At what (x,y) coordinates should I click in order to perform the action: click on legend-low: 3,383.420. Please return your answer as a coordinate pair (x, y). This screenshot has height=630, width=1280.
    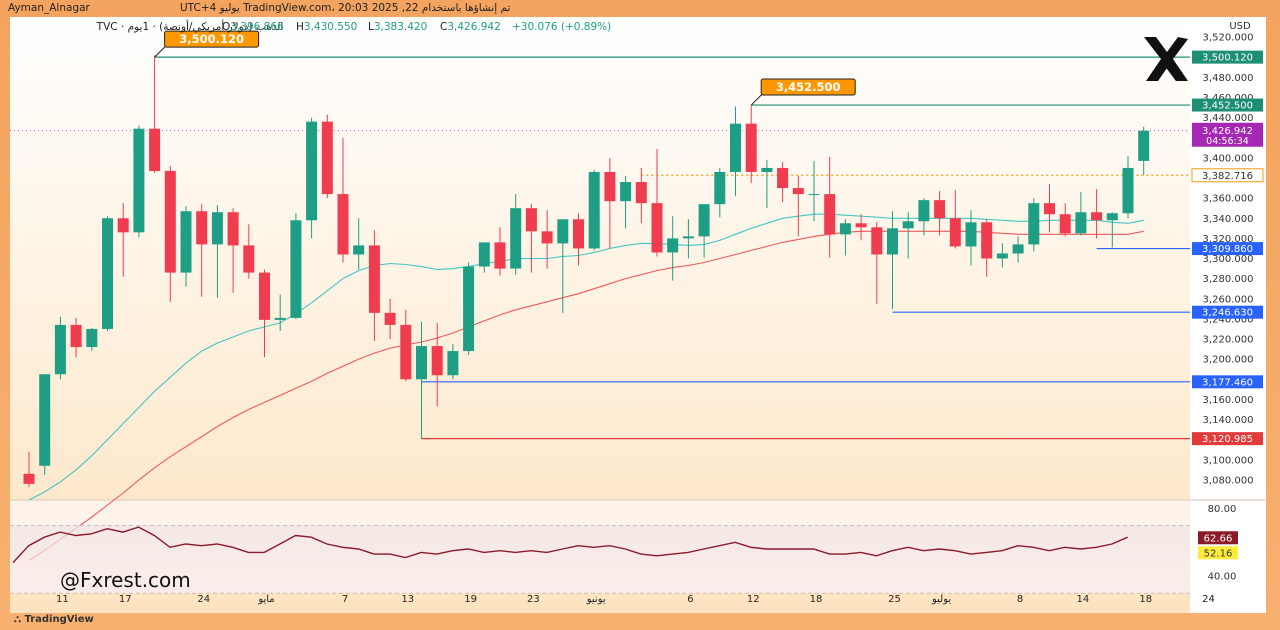
    Looking at the image, I should click on (400, 27).